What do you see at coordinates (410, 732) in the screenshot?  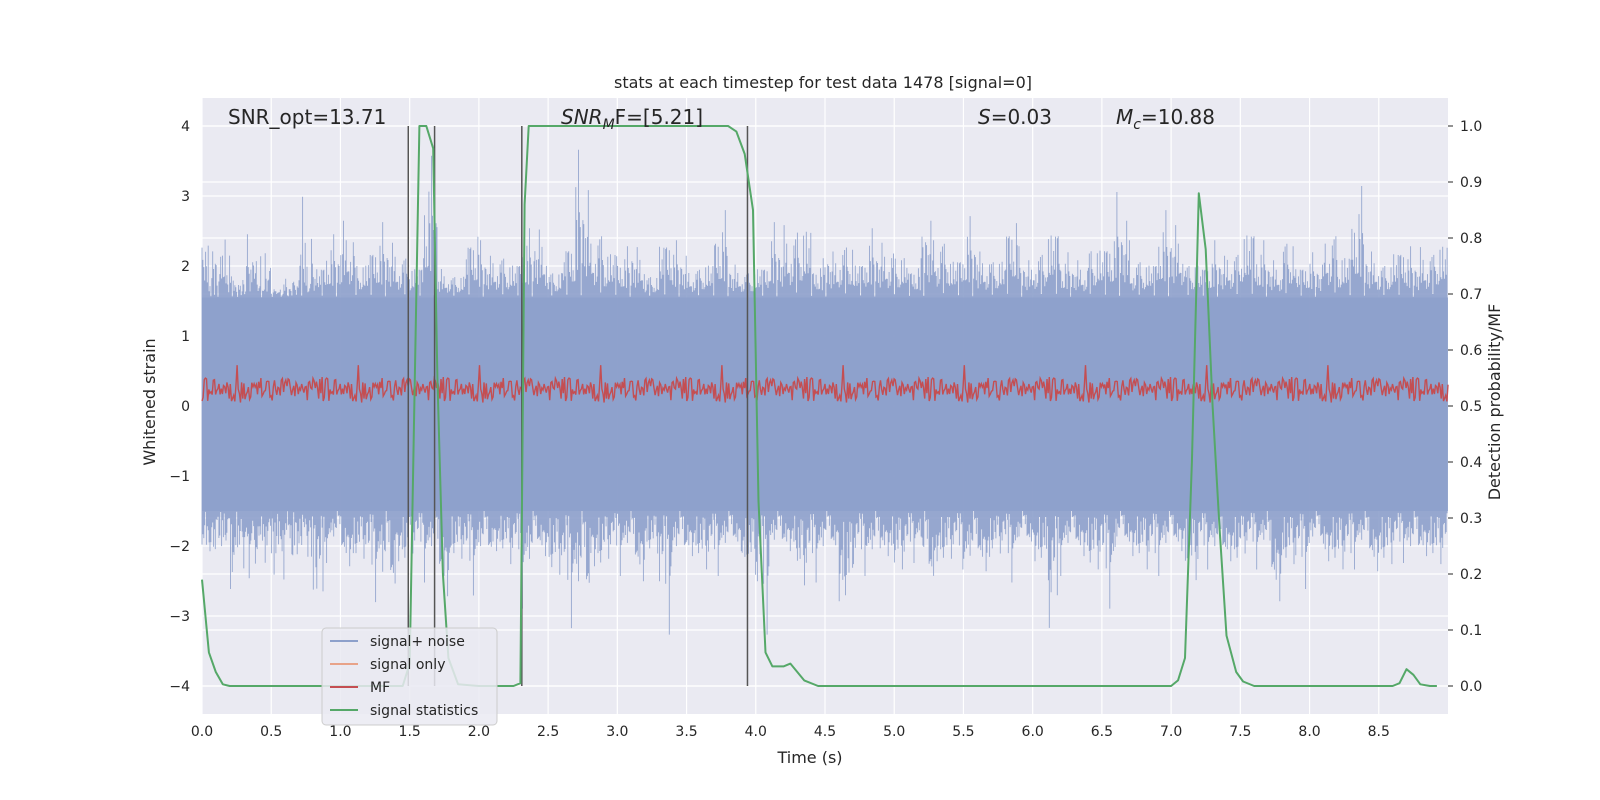 I see `x-tick-label: 1.5` at bounding box center [410, 732].